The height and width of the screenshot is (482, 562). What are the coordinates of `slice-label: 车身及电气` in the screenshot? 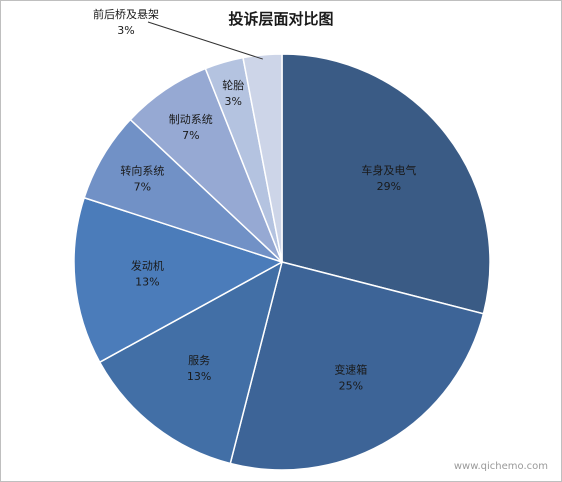 It's located at (388, 170).